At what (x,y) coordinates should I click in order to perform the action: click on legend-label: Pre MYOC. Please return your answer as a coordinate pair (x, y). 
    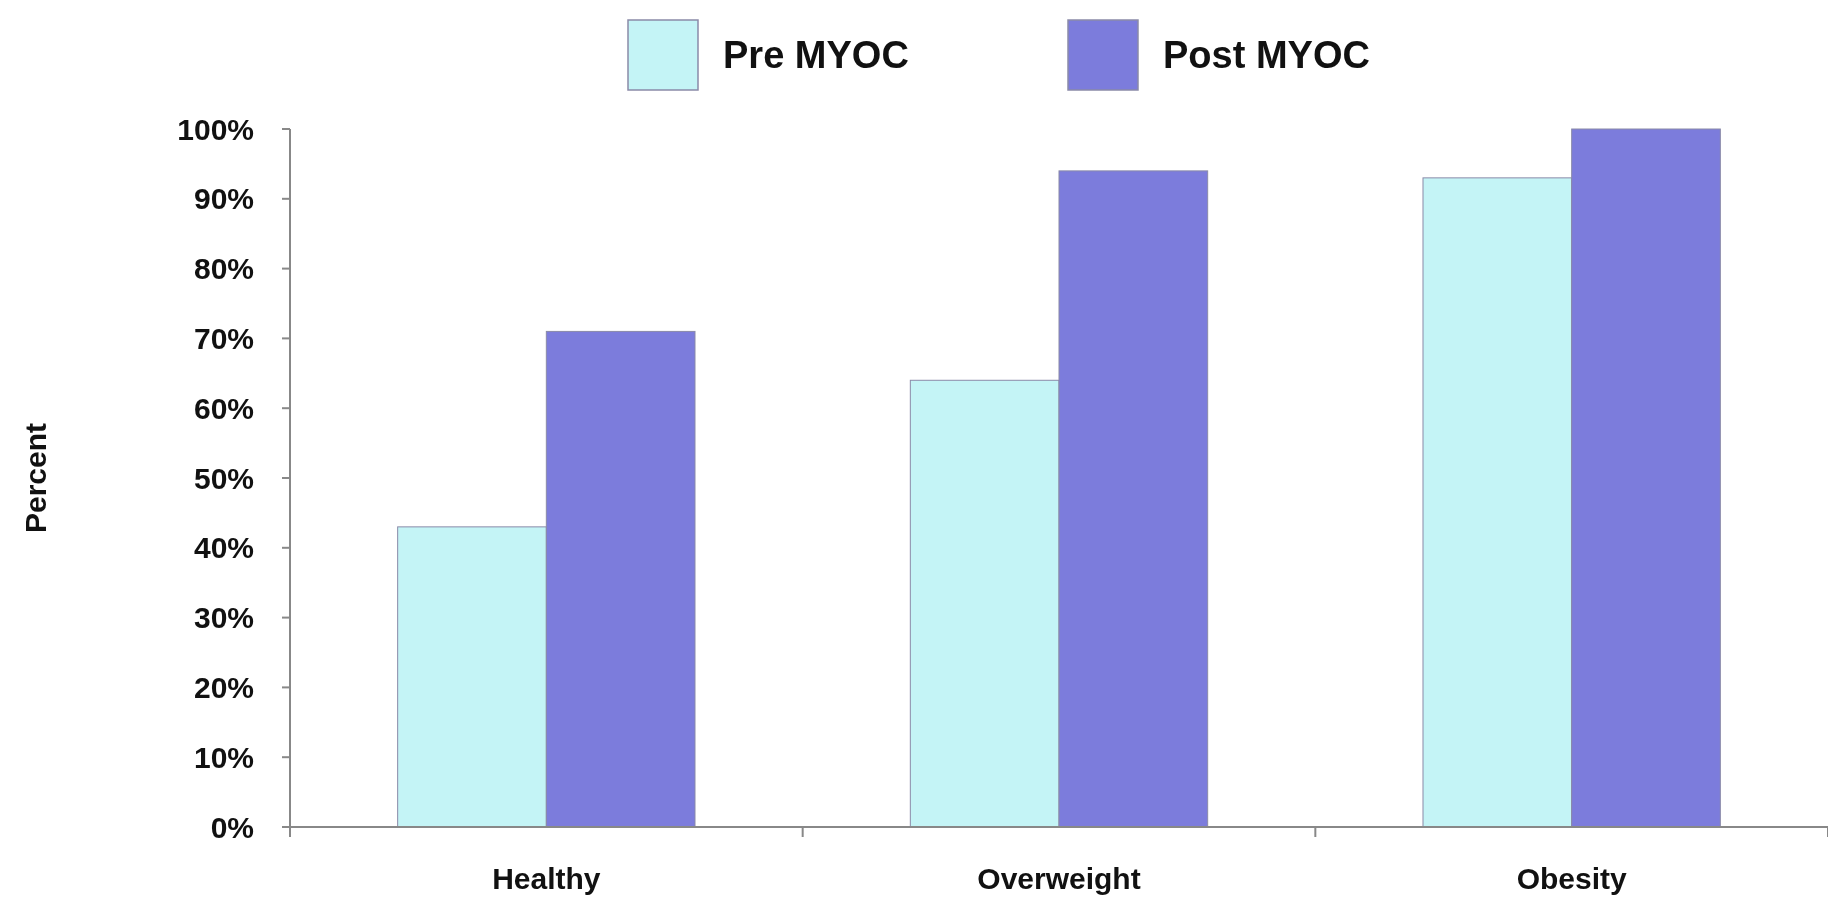
    Looking at the image, I should click on (816, 55).